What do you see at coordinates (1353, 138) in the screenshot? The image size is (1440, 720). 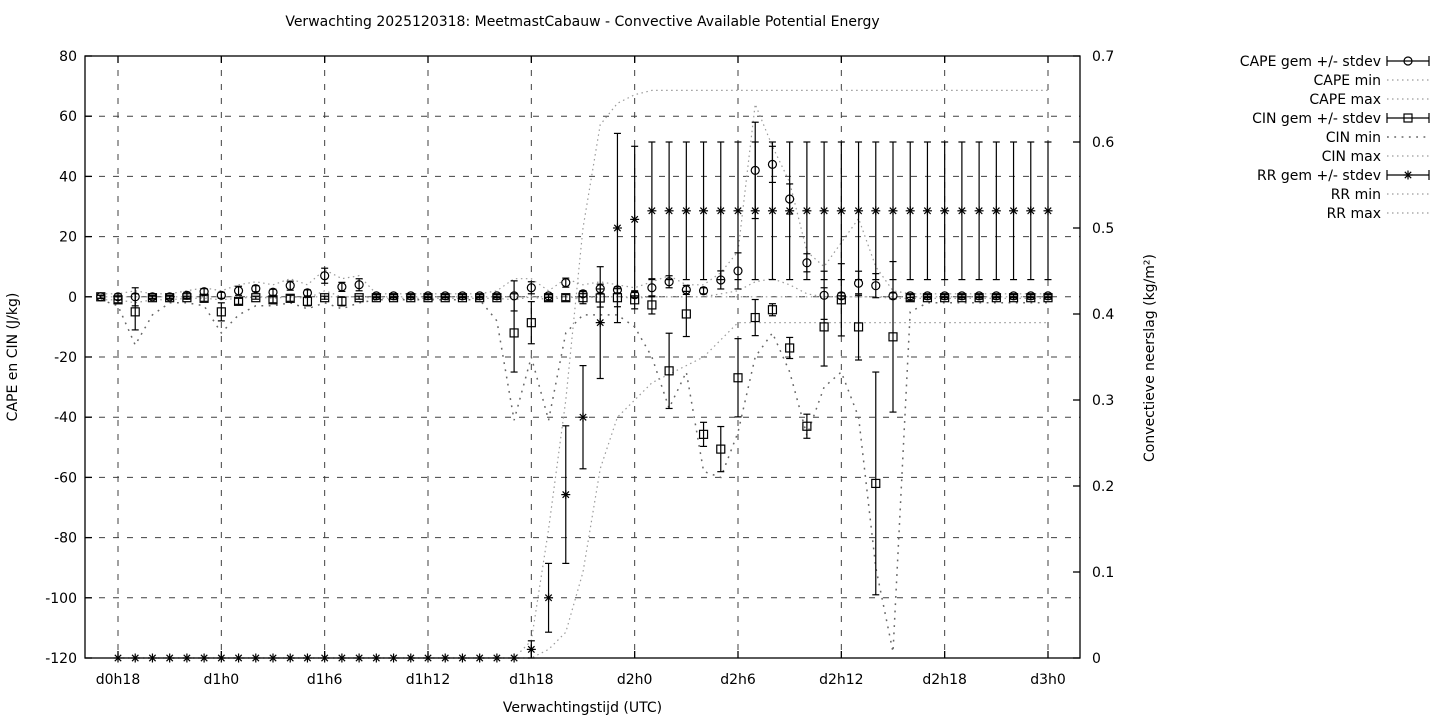 I see `legend-label: CIN min` at bounding box center [1353, 138].